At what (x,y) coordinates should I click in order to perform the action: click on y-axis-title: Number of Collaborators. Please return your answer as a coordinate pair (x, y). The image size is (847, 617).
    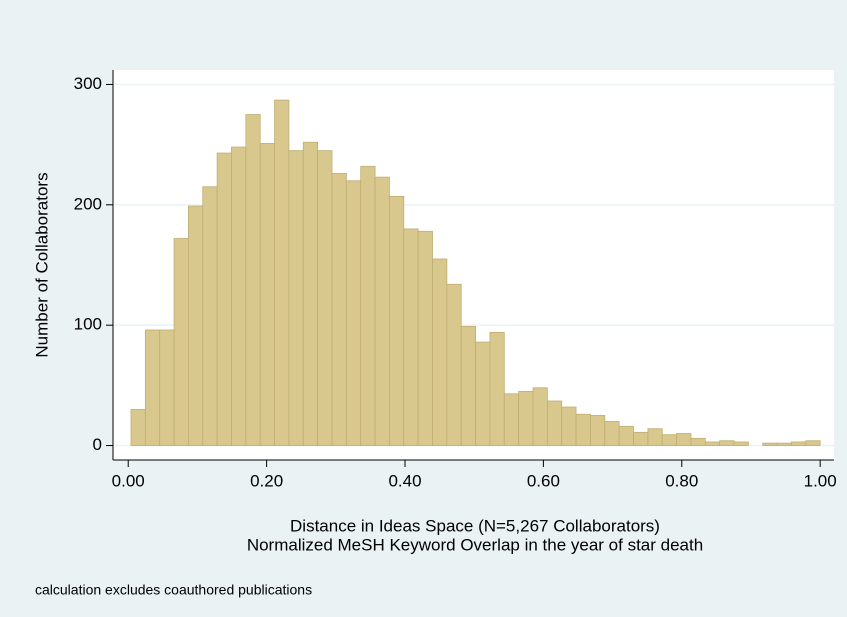
    Looking at the image, I should click on (41, 264).